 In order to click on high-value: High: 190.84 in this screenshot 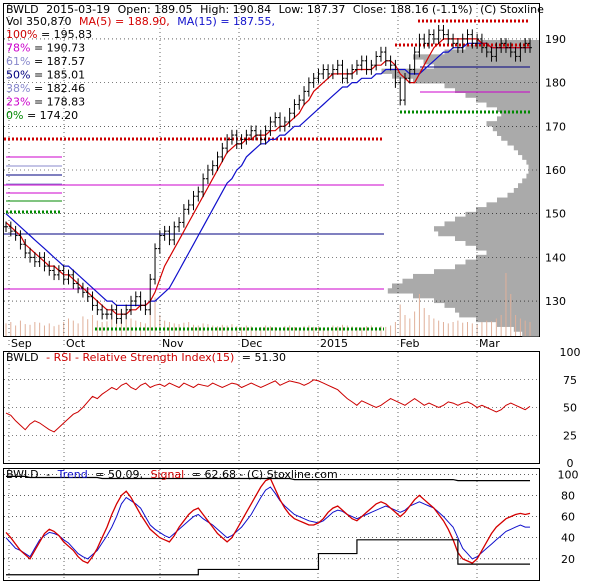, I will do `click(235, 9)`.